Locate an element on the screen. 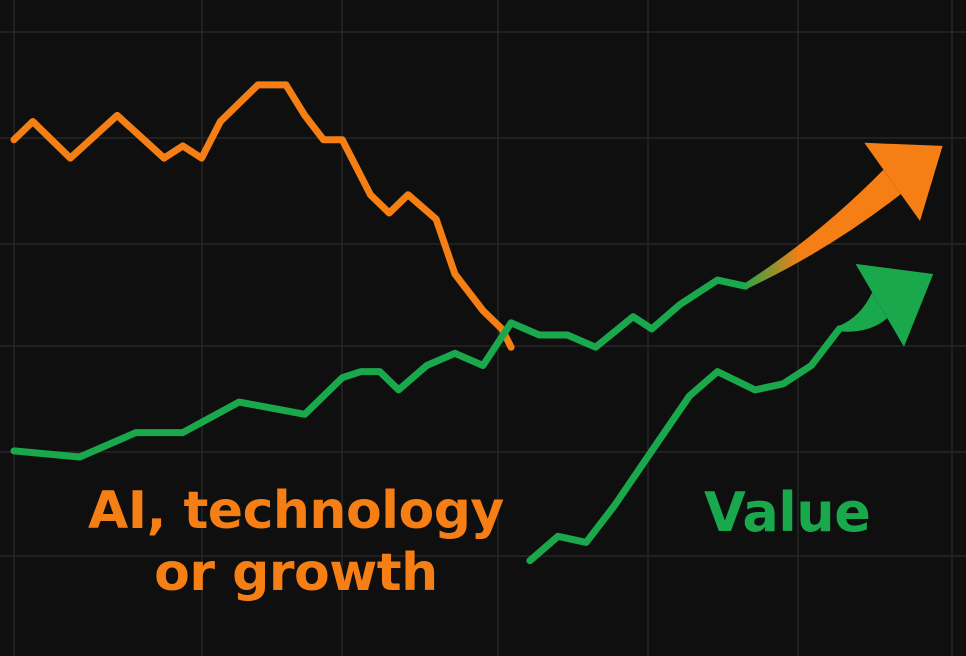  trend-arrows is located at coordinates (843, 244).